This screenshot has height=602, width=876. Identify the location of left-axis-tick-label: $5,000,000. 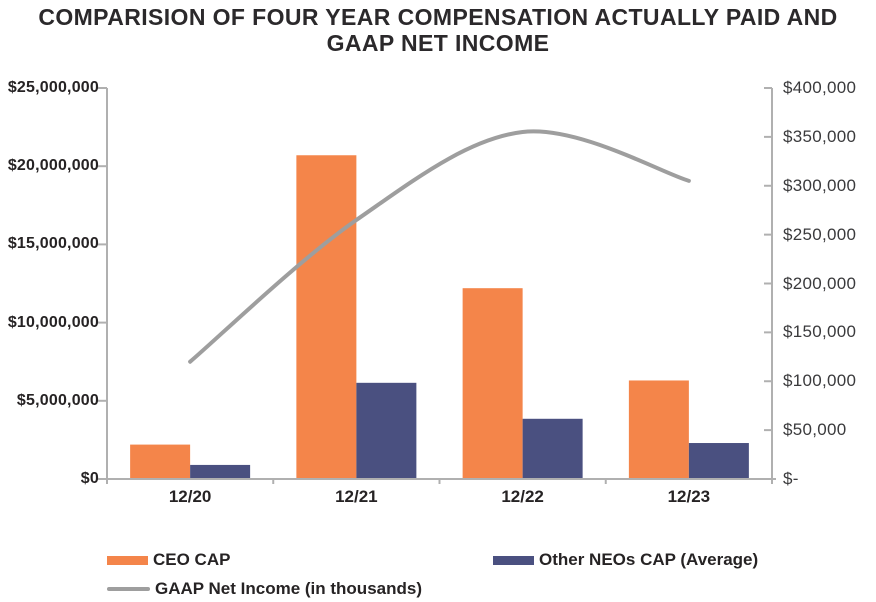
(57, 400).